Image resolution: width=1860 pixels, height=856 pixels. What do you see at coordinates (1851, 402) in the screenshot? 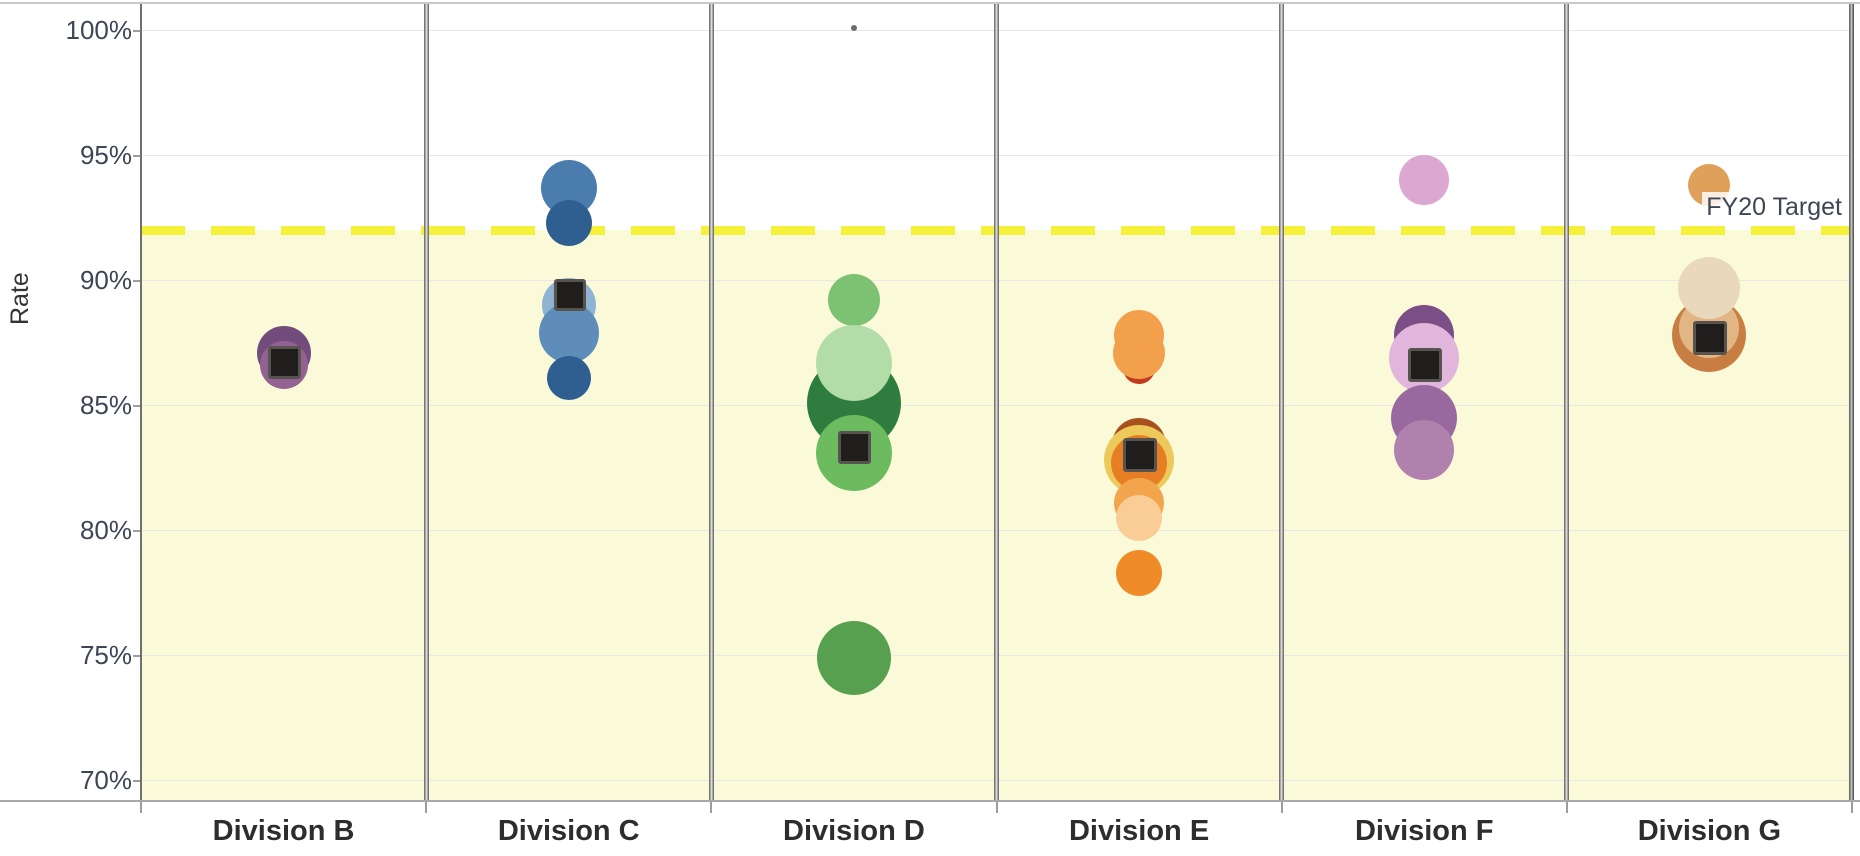
I see `plot-right-border` at bounding box center [1851, 402].